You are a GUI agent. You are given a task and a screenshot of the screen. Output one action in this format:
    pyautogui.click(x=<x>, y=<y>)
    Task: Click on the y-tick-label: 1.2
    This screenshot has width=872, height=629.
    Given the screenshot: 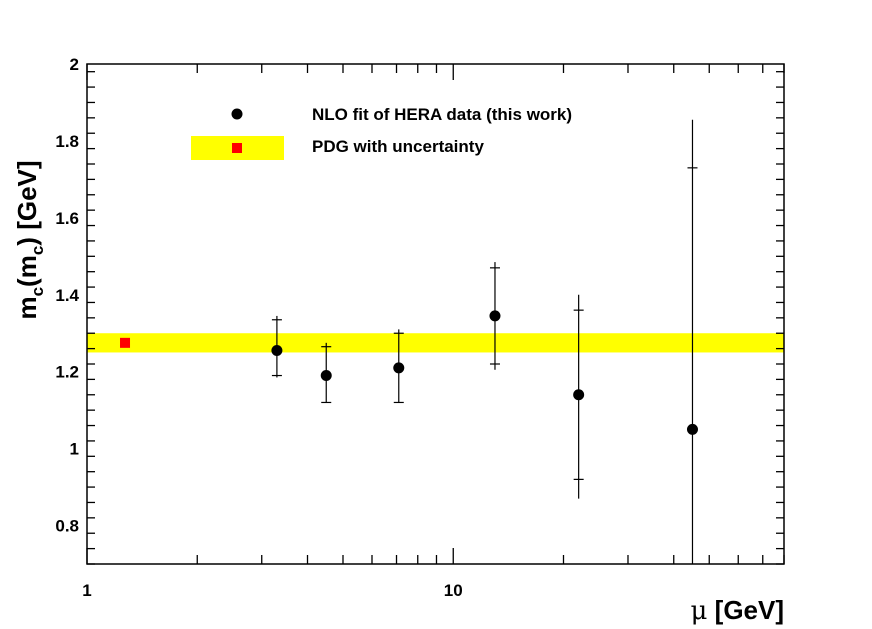 What is the action you would take?
    pyautogui.click(x=67, y=372)
    